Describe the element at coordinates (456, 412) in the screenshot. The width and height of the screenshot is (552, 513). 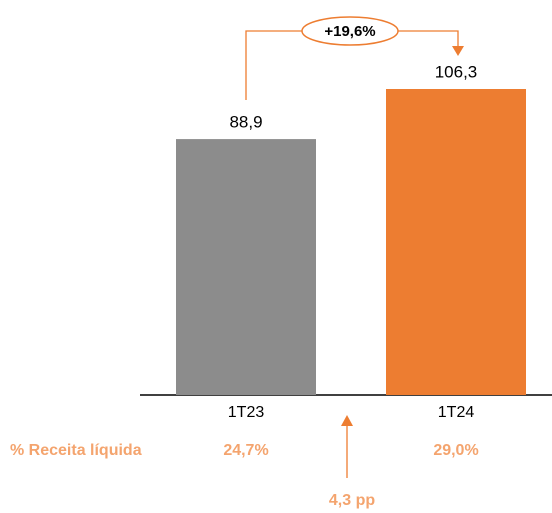
I see `x-tick-label: 1T24` at that location.